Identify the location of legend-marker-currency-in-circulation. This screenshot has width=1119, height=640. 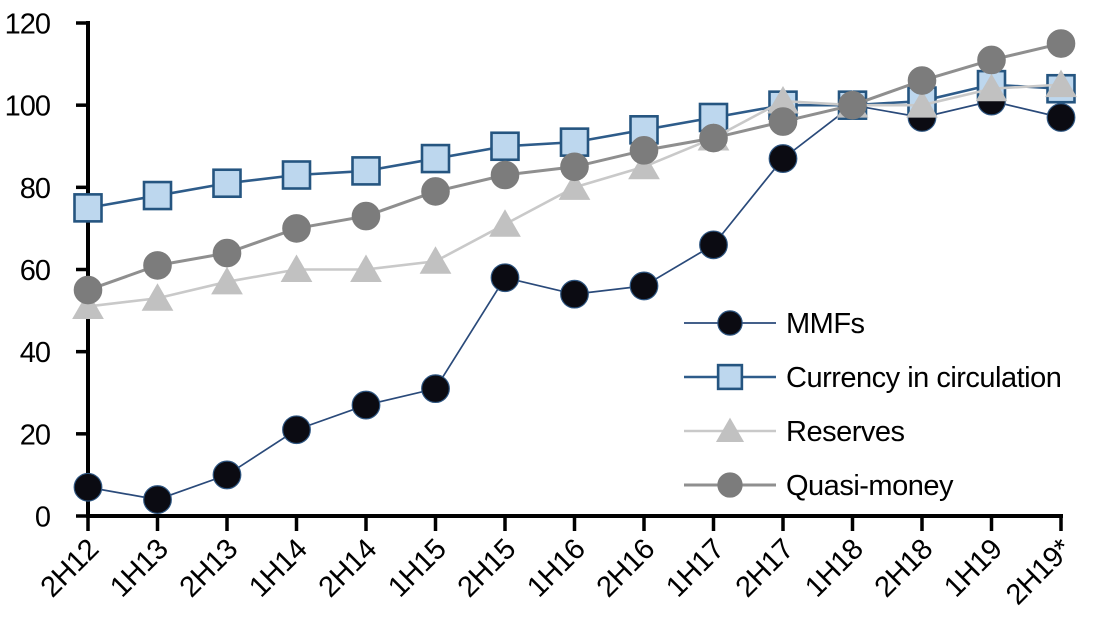
(730, 377).